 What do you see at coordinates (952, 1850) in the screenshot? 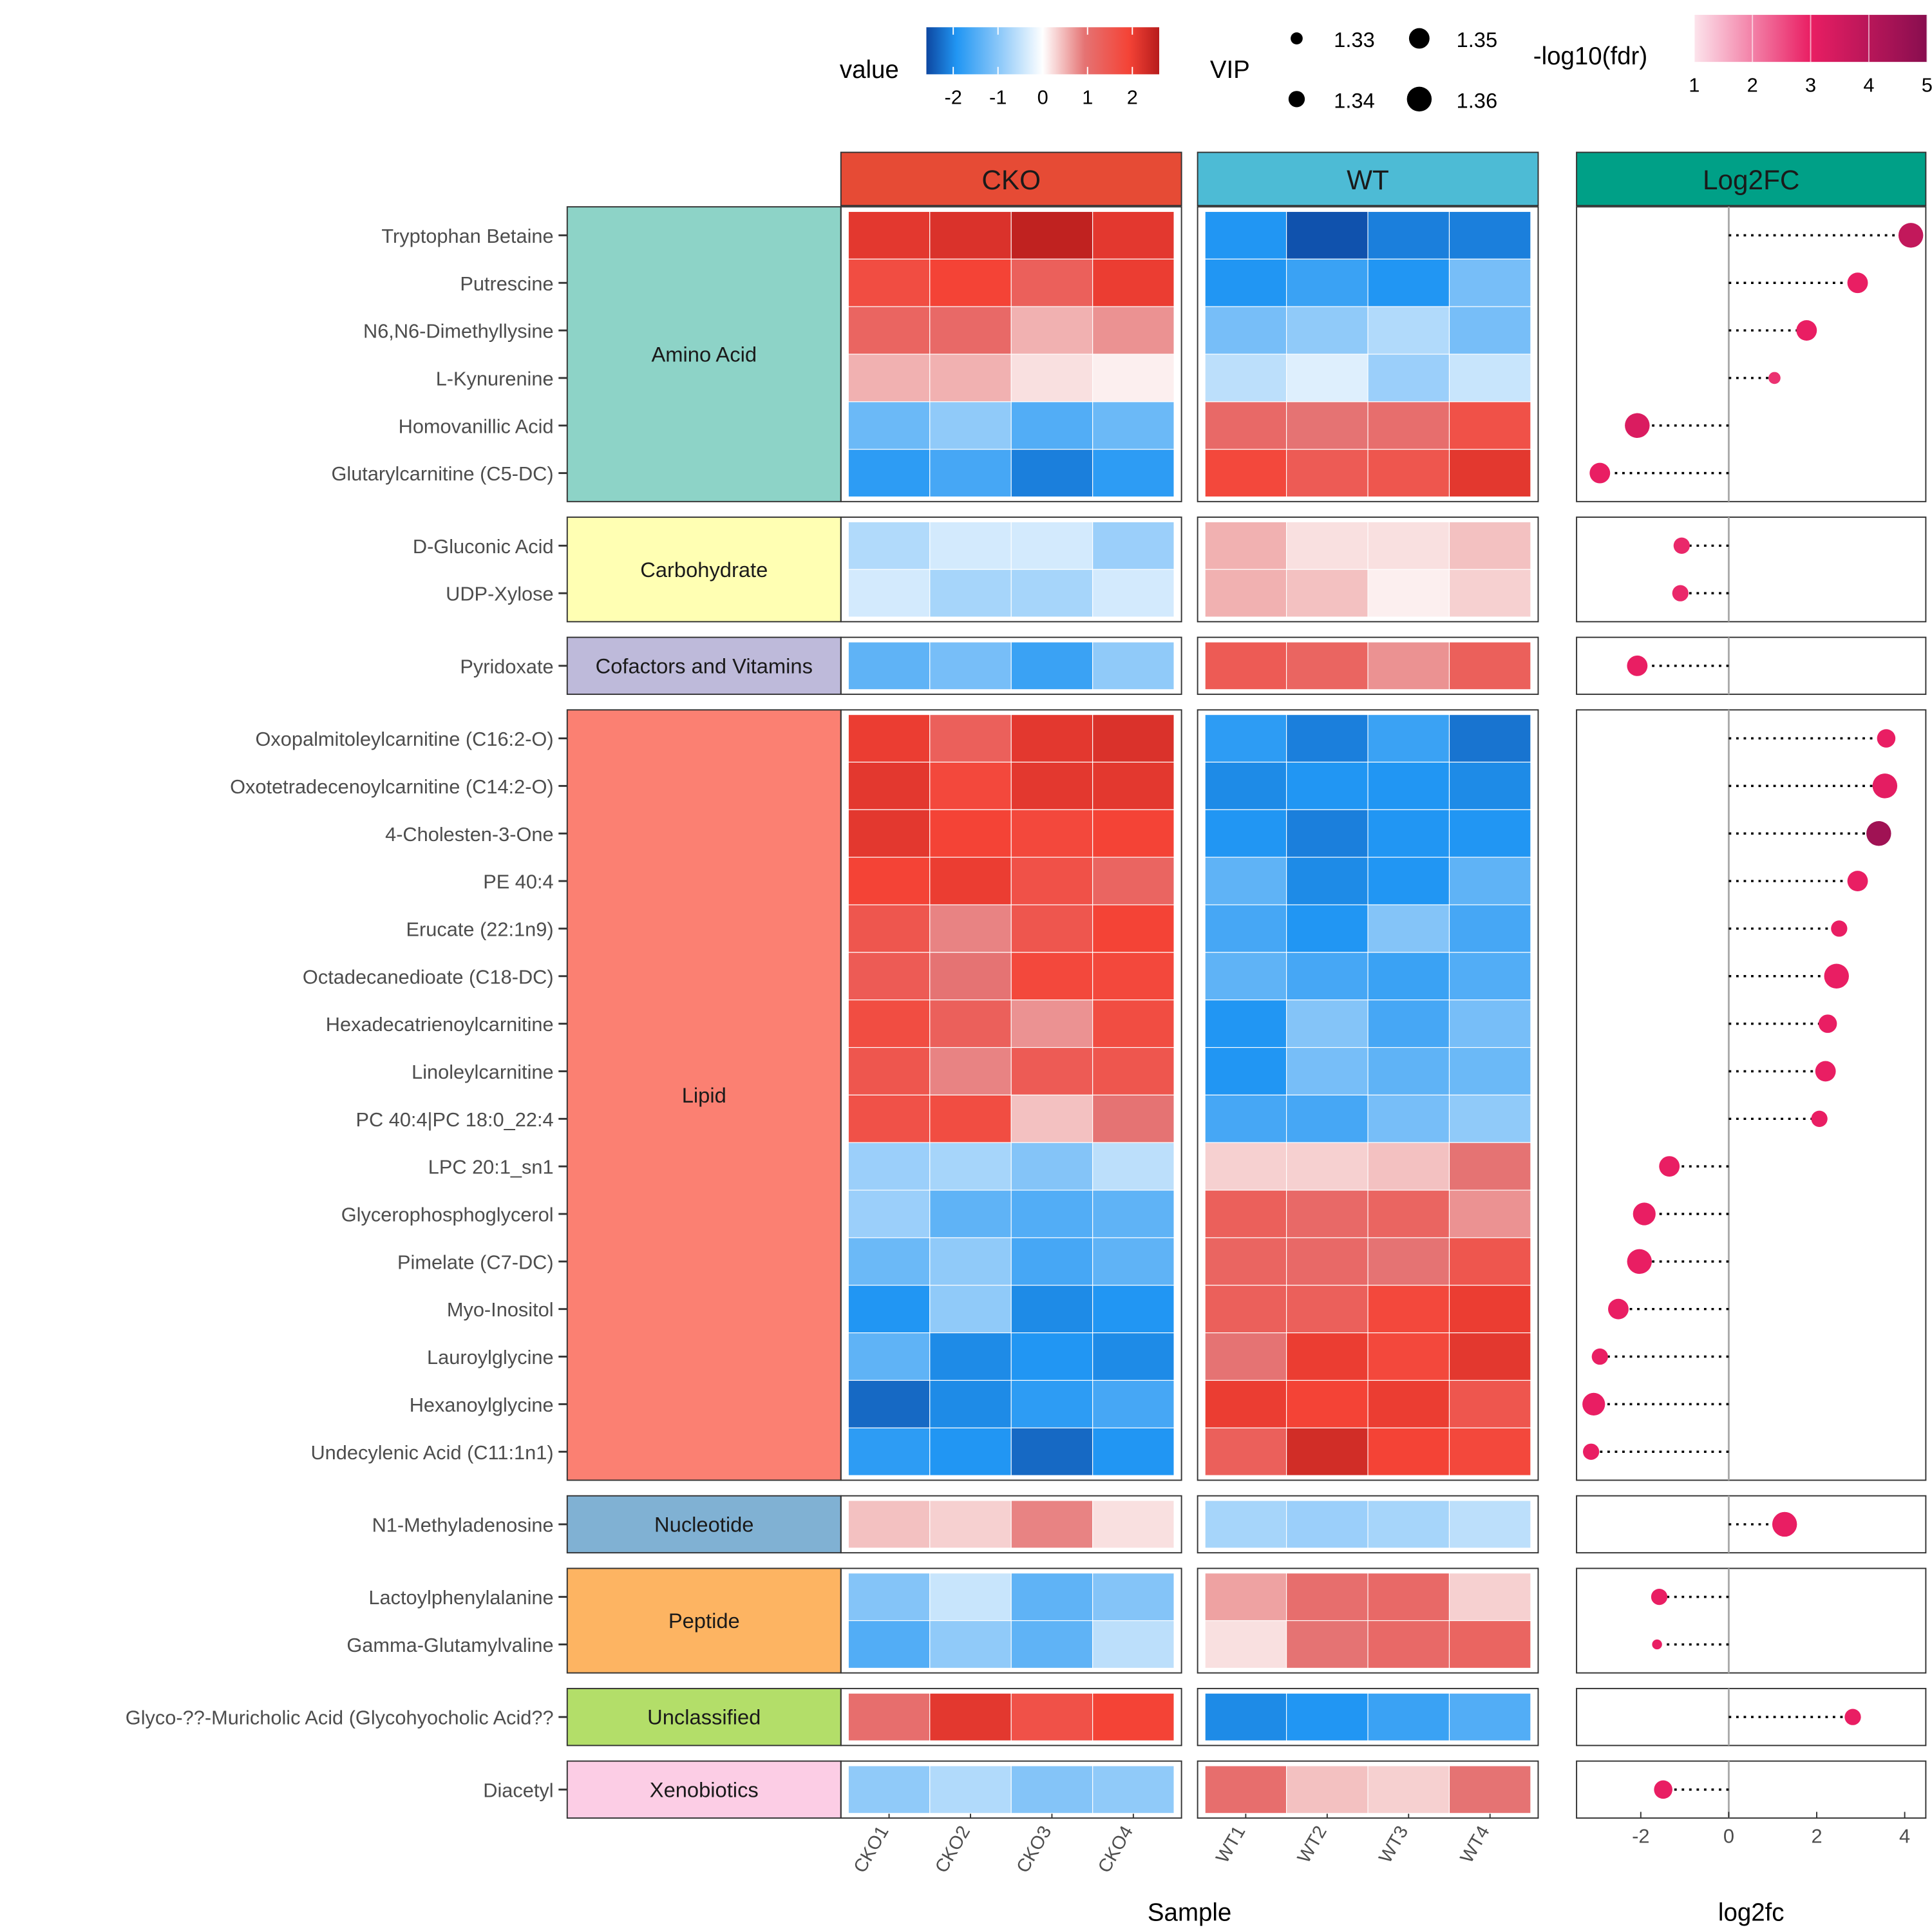
I see `sample-tick-label: CKO2` at bounding box center [952, 1850].